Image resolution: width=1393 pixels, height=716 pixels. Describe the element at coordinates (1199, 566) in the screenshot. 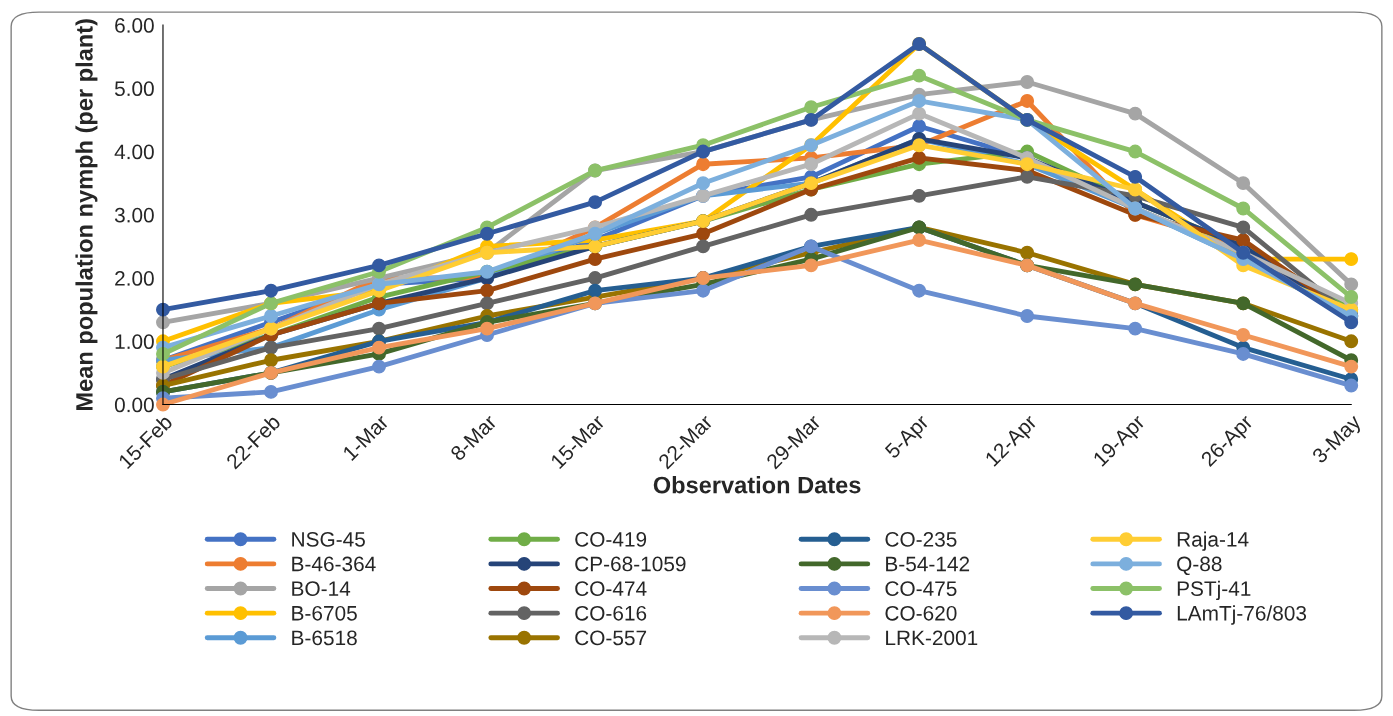

I see `legend-label: Q-88` at that location.